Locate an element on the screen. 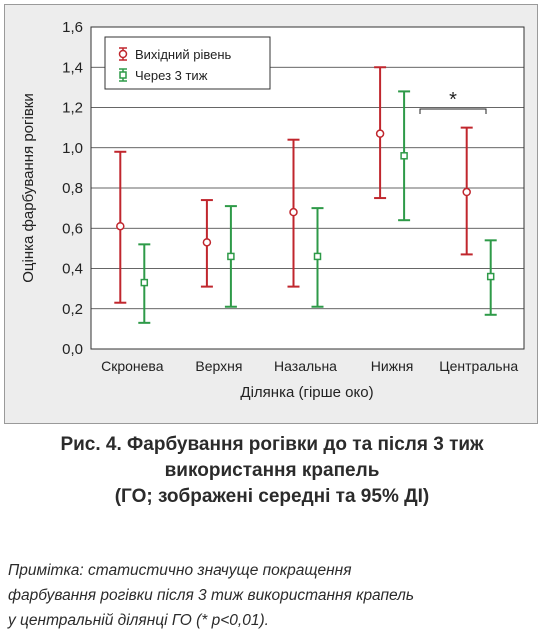  y-tick-label: 1,2 is located at coordinates (72, 108).